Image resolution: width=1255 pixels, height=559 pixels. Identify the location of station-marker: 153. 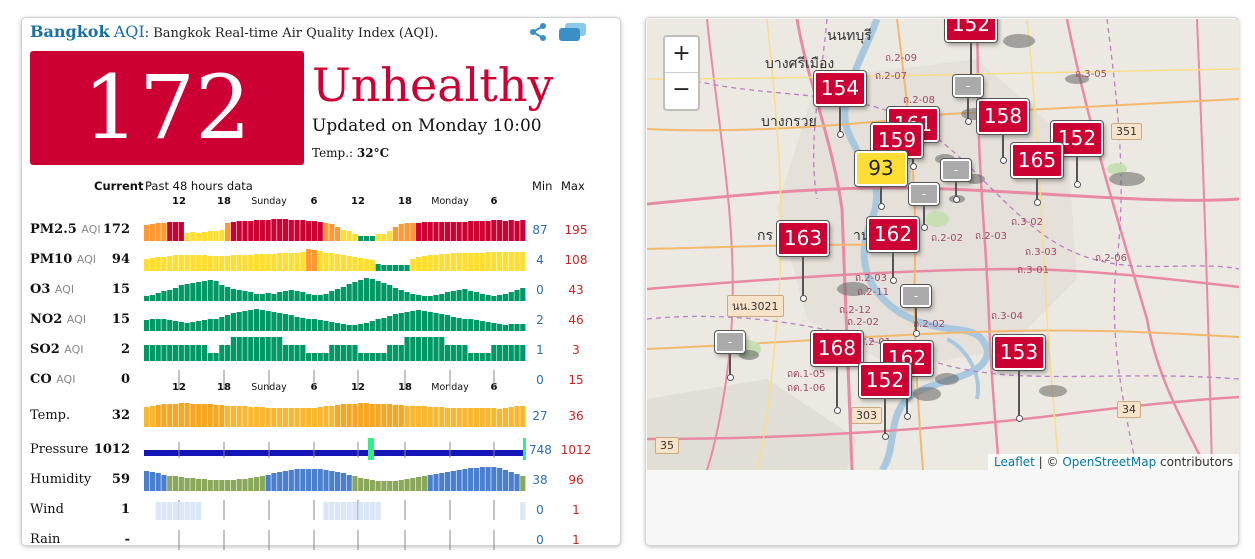
(1019, 378).